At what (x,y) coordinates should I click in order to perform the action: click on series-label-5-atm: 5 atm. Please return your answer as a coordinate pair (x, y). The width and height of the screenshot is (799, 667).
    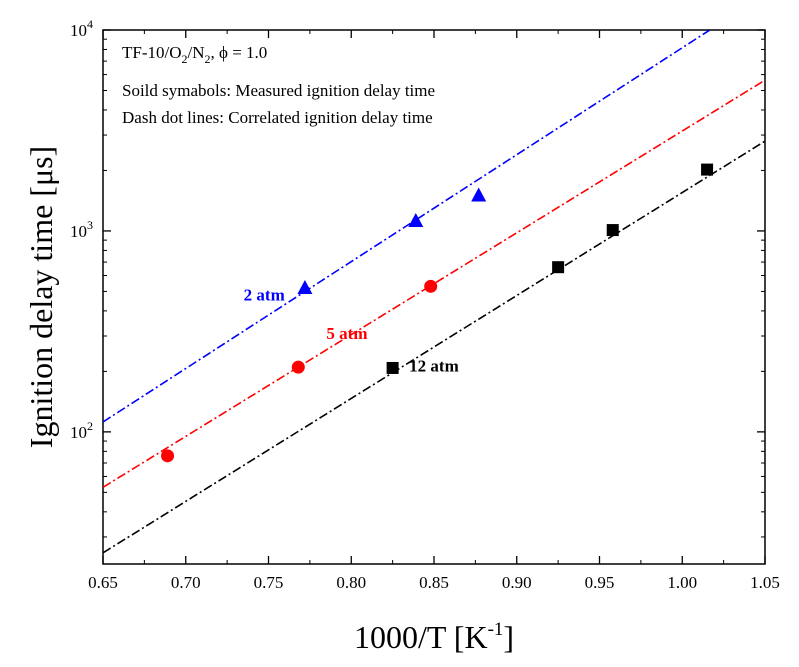
    Looking at the image, I should click on (346, 333).